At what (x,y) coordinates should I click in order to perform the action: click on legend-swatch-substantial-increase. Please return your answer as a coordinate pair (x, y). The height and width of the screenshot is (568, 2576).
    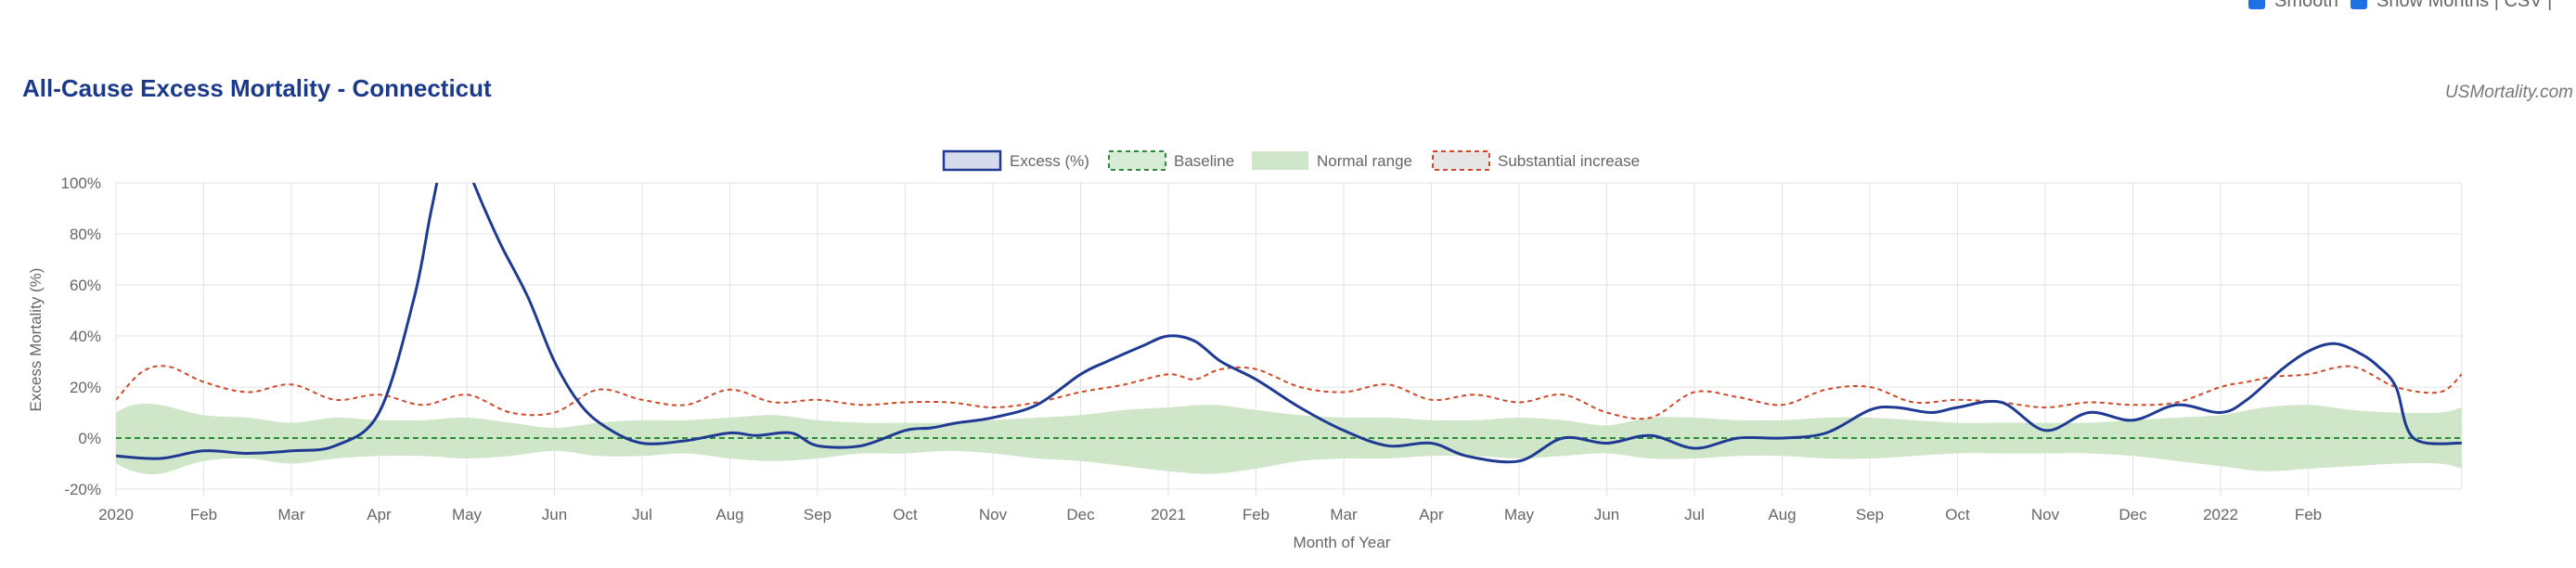
    Looking at the image, I should click on (1461, 160).